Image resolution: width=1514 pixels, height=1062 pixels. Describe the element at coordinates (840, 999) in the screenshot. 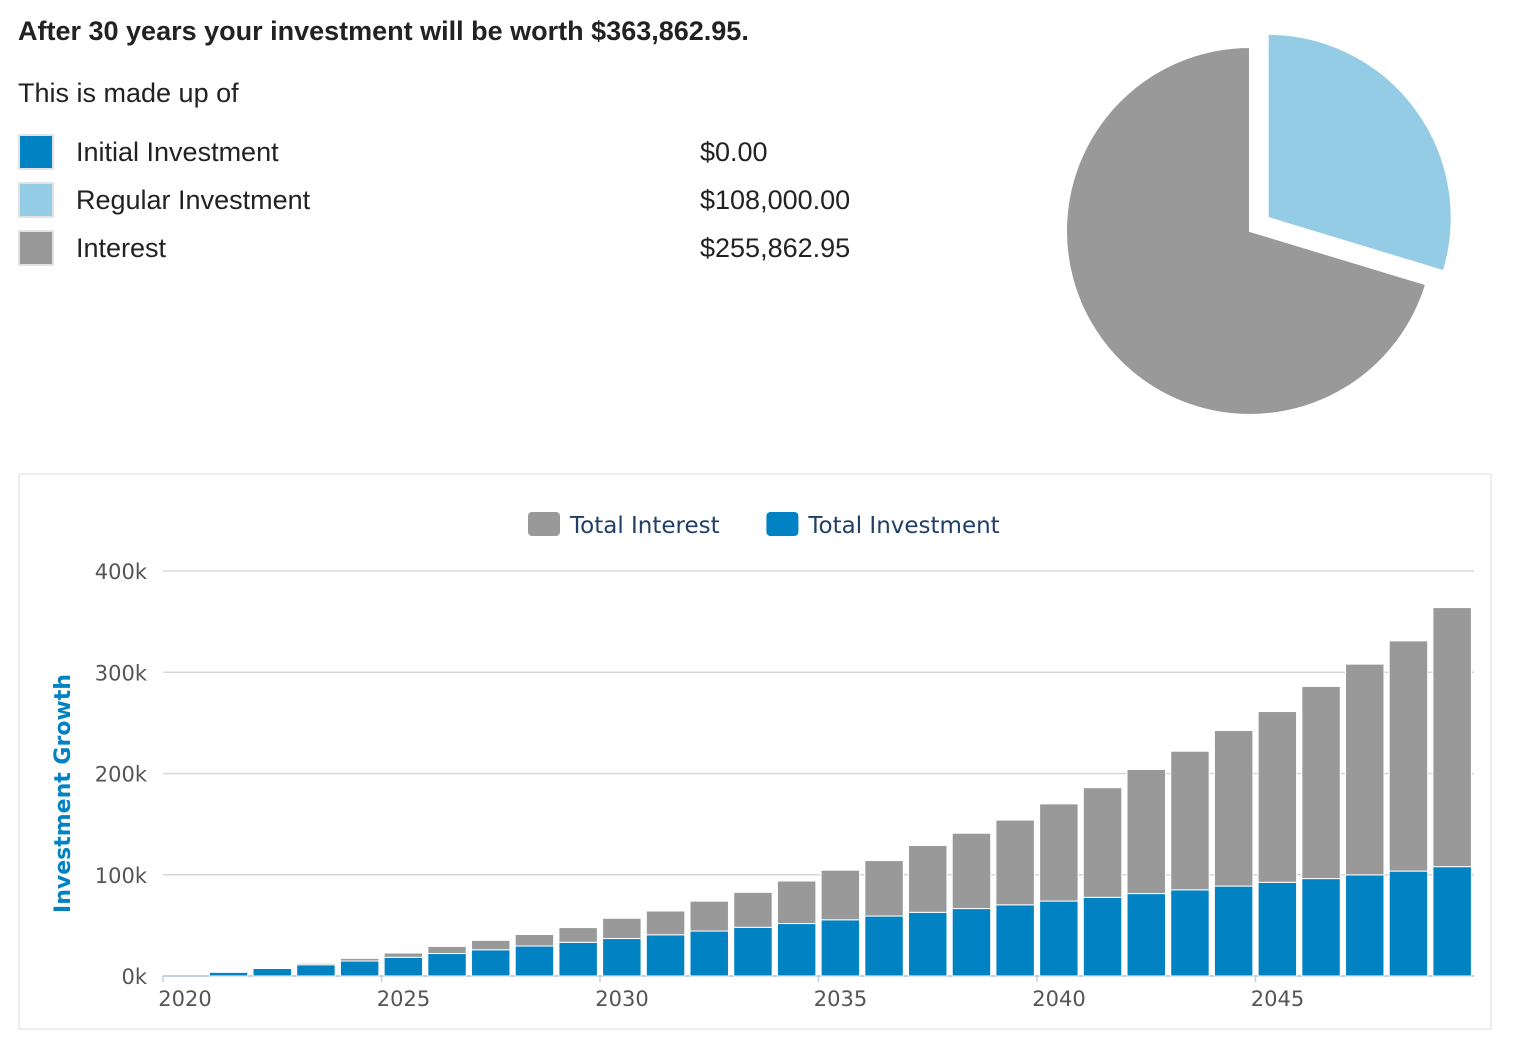

I see `x-tick-label: 2035` at that location.